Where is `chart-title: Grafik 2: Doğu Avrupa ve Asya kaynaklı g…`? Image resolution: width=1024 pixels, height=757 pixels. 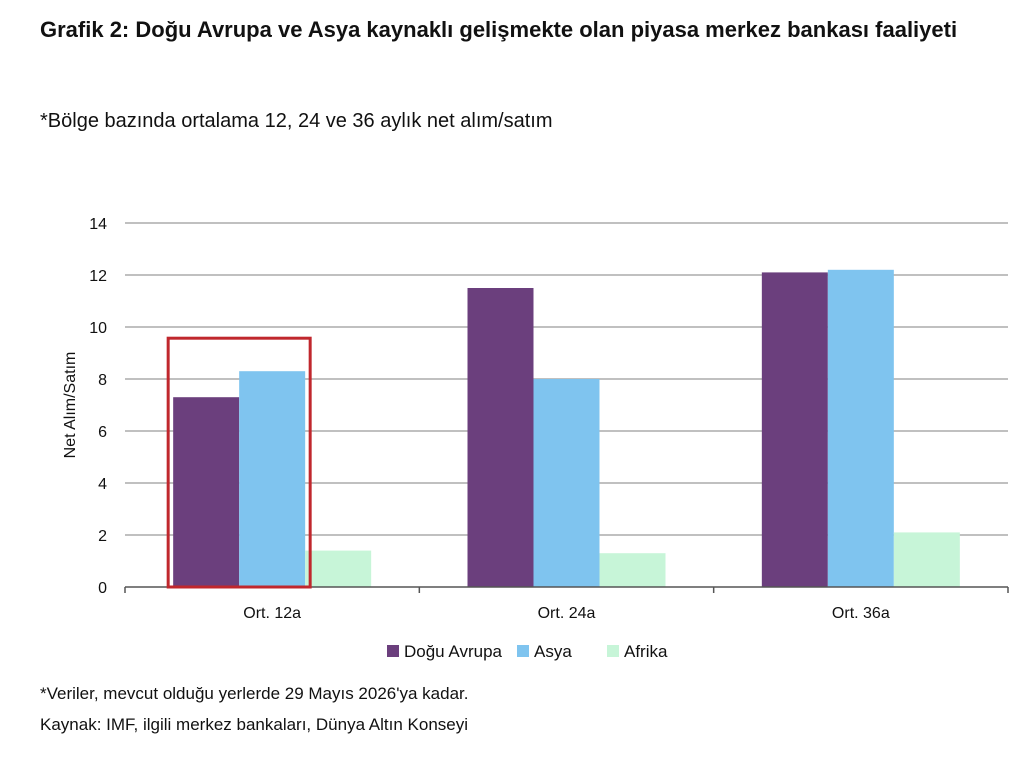
chart-title: Grafik 2: Doğu Avrupa ve Asya kaynaklı g… is located at coordinates (499, 29).